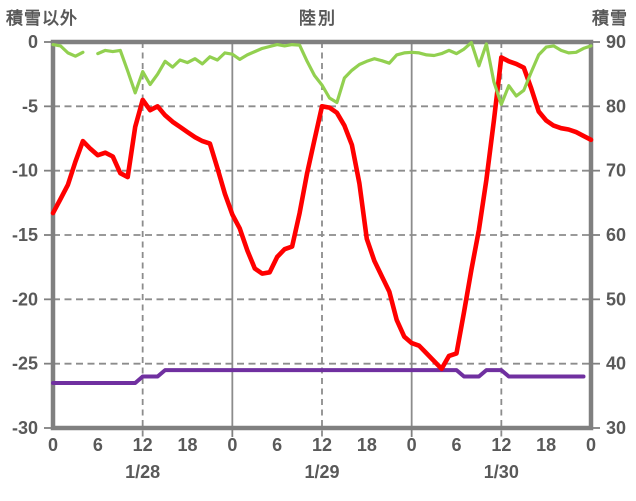 Image resolution: width=636 pixels, height=501 pixels. I want to click on left-axis-tick-label: -10, so click(25, 171).